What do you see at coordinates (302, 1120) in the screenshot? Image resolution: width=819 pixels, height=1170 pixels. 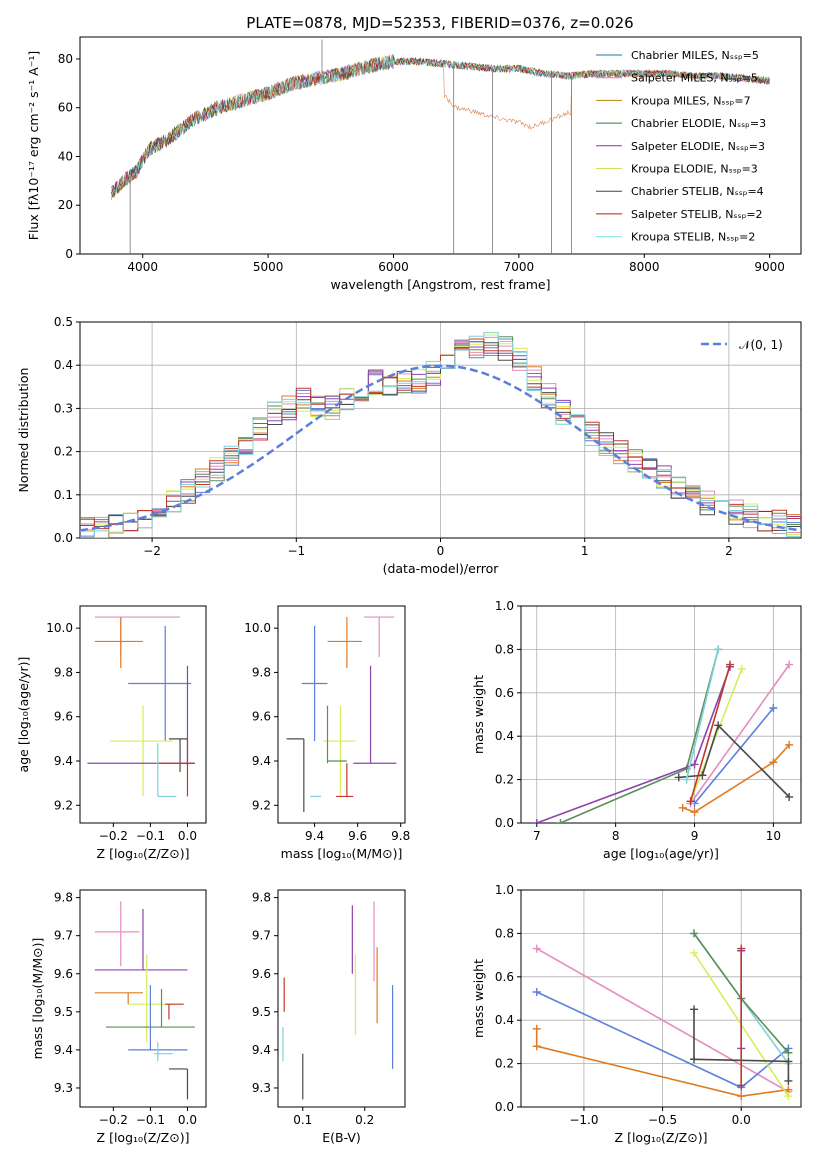 I see `x-tick-label: 0.1` at bounding box center [302, 1120].